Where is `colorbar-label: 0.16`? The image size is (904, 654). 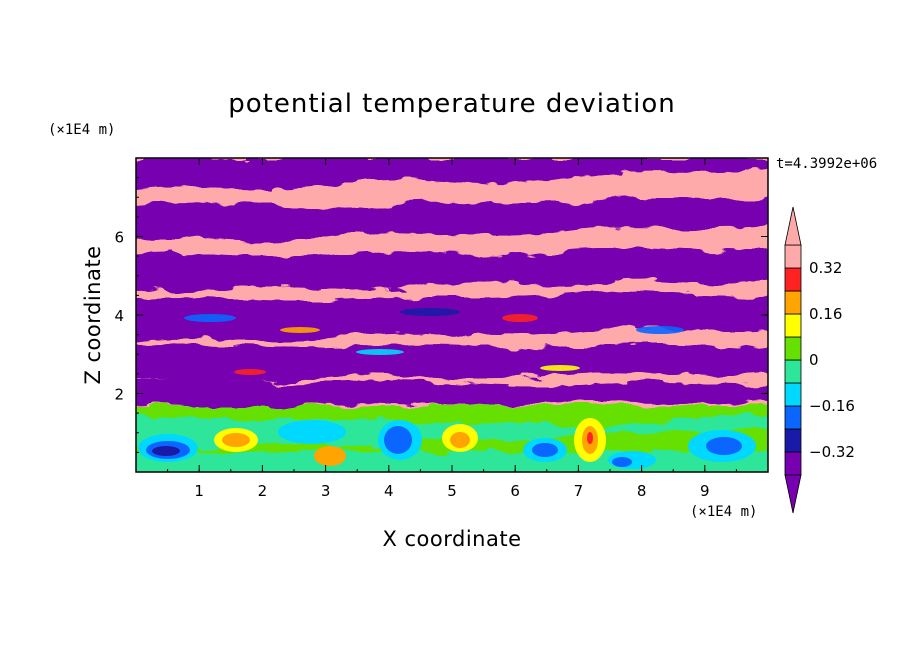 colorbar-label: 0.16 is located at coordinates (825, 314).